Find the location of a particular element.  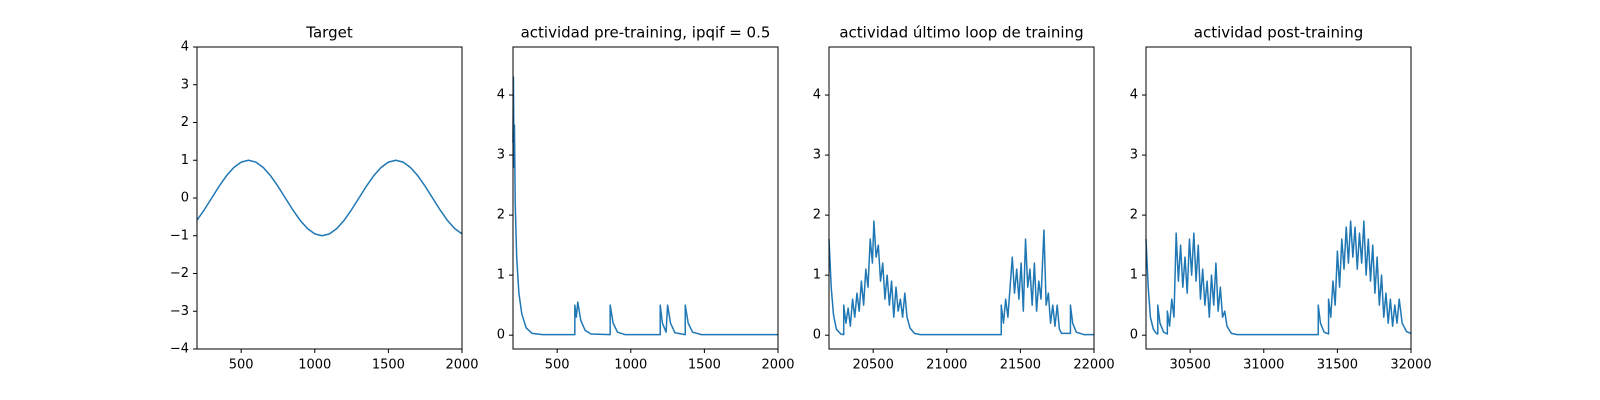

y-tick-label: −1 is located at coordinates (179, 235).